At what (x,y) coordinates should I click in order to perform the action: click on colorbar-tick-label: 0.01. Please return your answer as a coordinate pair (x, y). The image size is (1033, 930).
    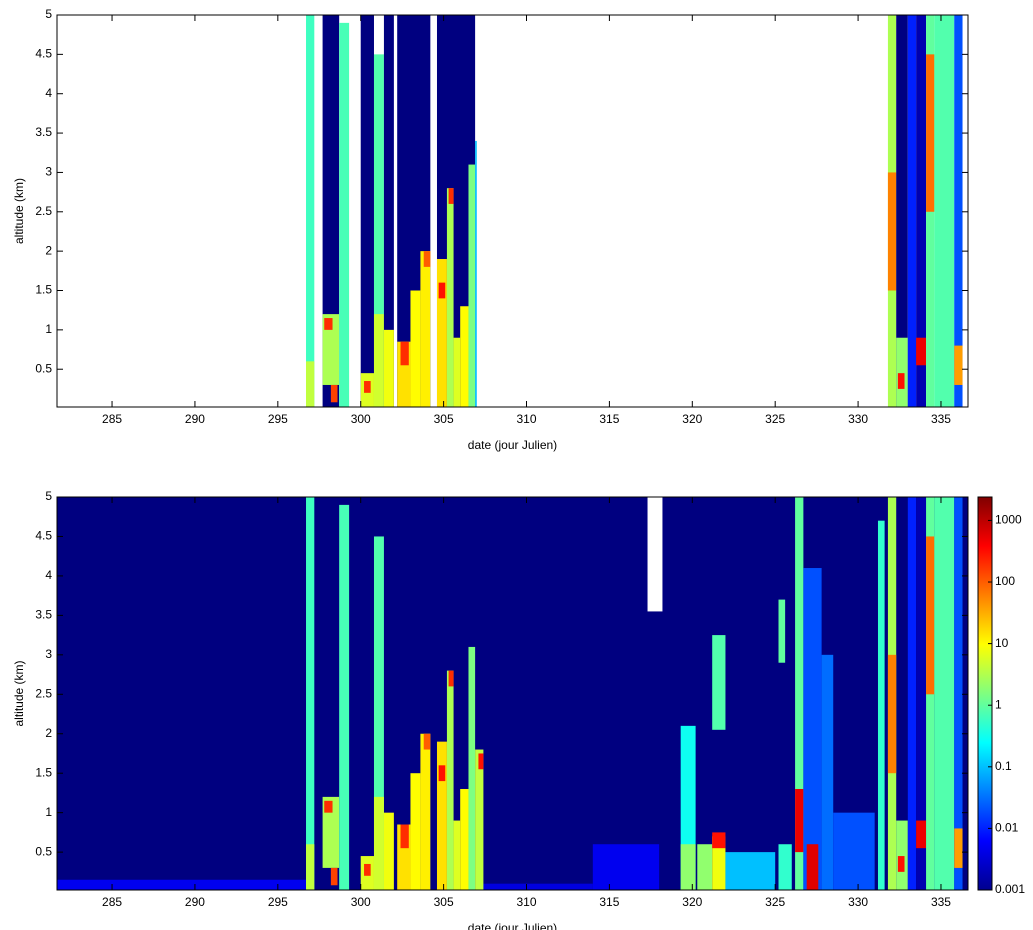
    Looking at the image, I should click on (1007, 828).